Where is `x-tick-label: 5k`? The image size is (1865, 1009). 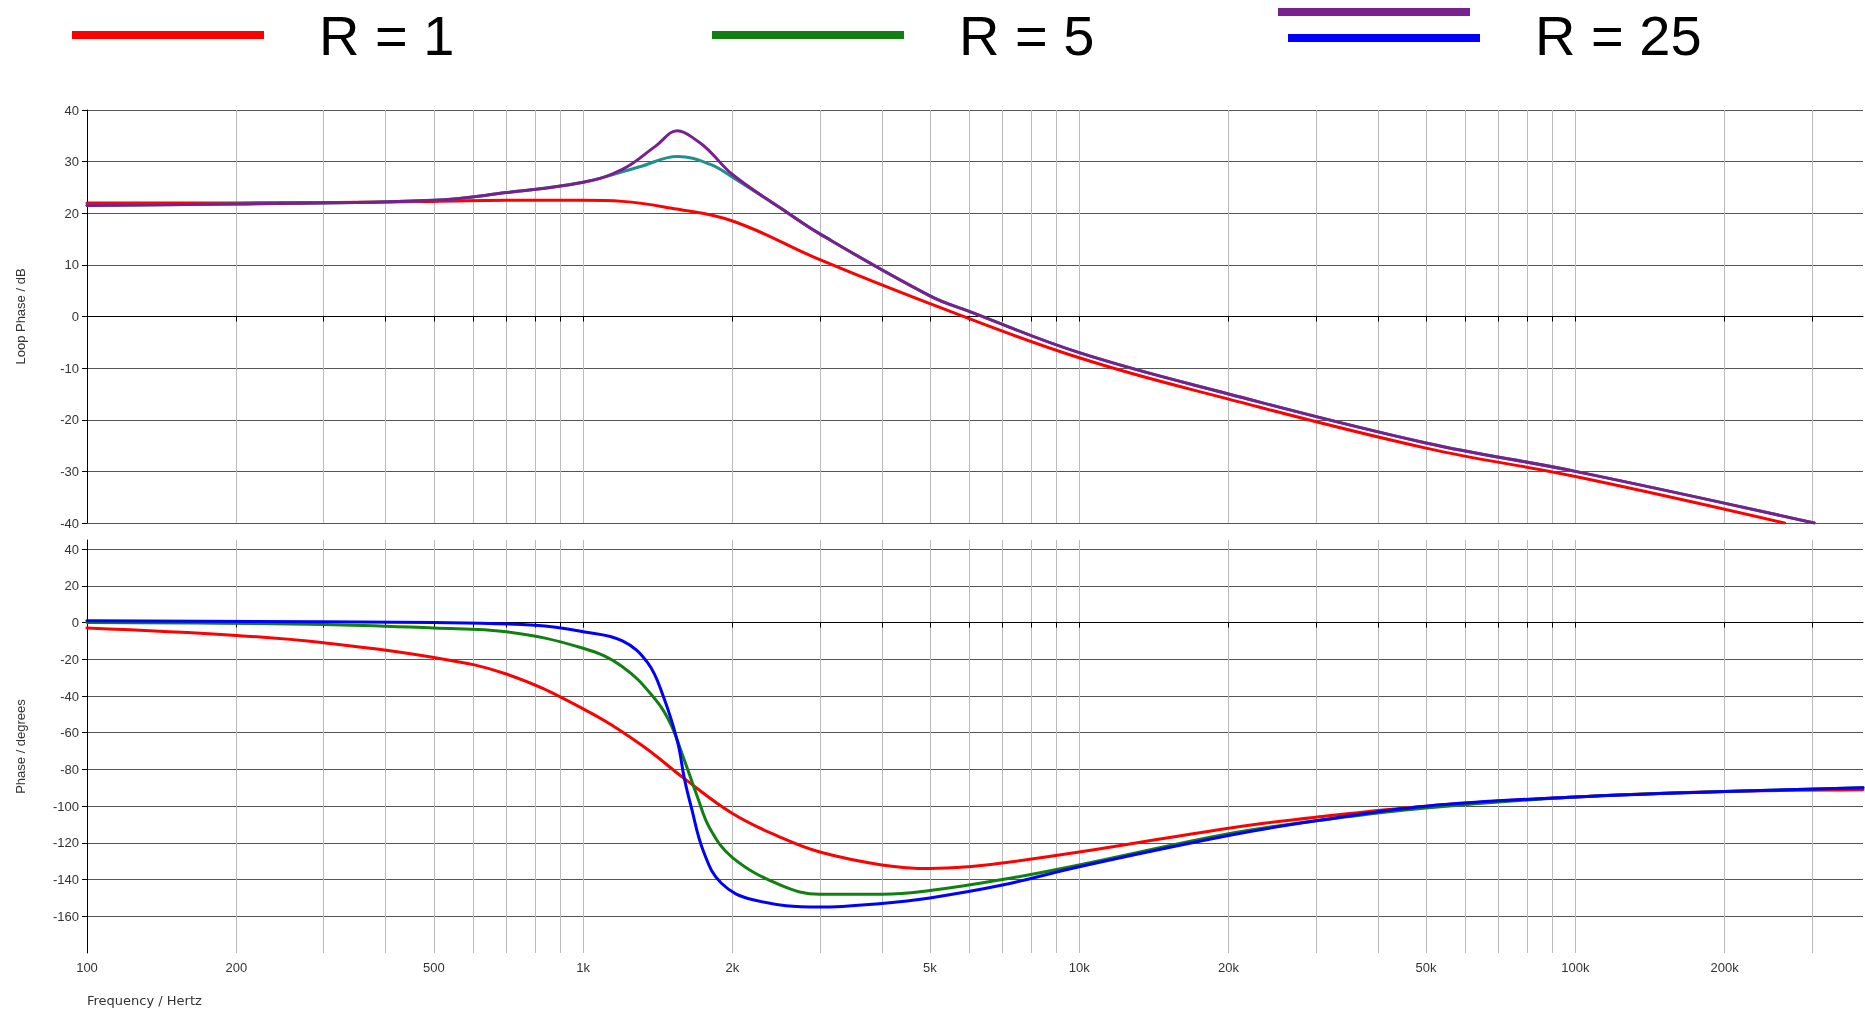
x-tick-label: 5k is located at coordinates (930, 967).